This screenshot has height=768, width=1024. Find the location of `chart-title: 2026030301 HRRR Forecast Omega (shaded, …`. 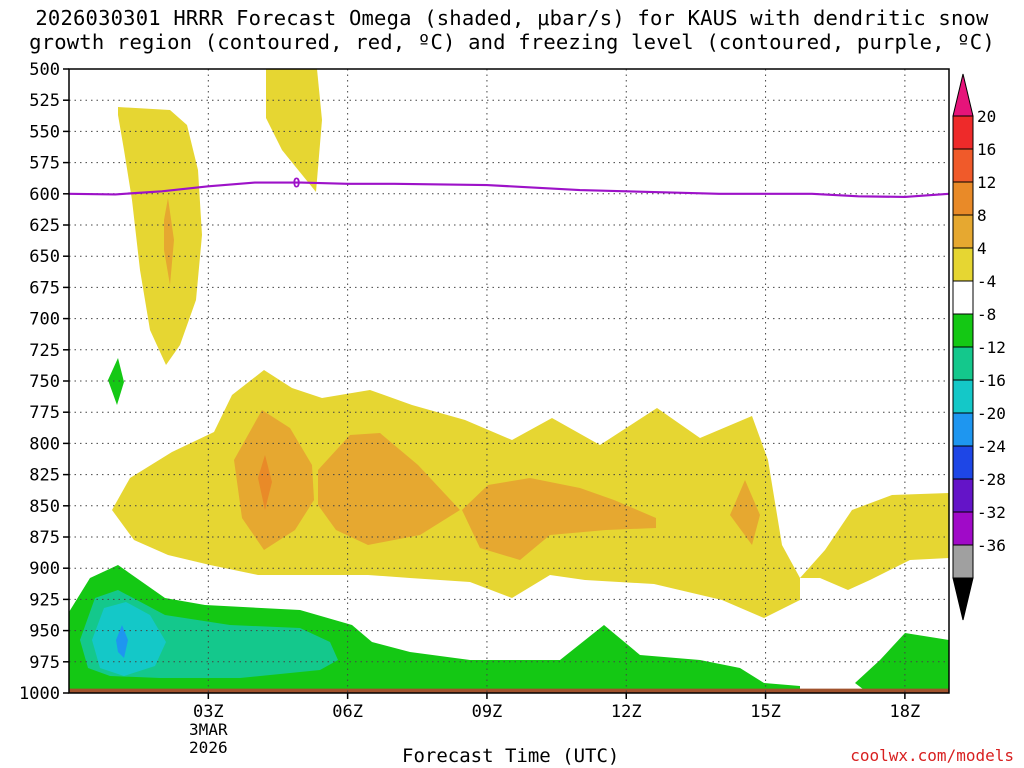

chart-title: 2026030301 HRRR Forecast Omega (shaded, … is located at coordinates (512, 30).